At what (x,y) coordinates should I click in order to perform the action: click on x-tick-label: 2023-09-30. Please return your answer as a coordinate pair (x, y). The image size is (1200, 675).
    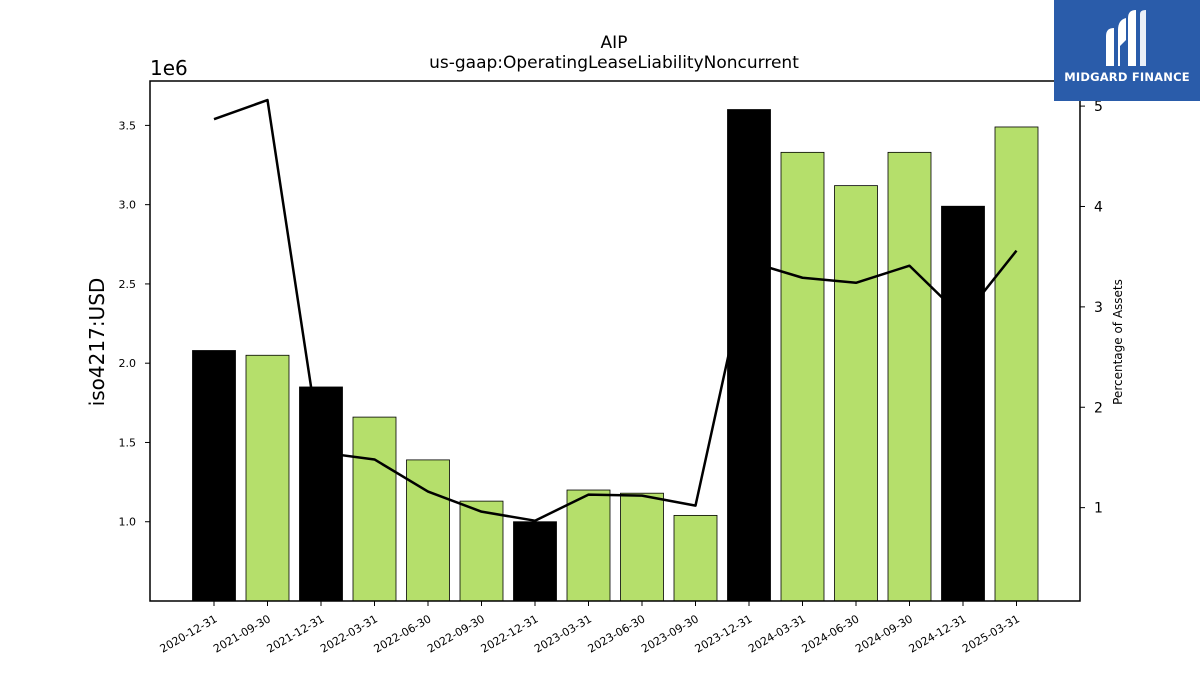
    Looking at the image, I should click on (670, 633).